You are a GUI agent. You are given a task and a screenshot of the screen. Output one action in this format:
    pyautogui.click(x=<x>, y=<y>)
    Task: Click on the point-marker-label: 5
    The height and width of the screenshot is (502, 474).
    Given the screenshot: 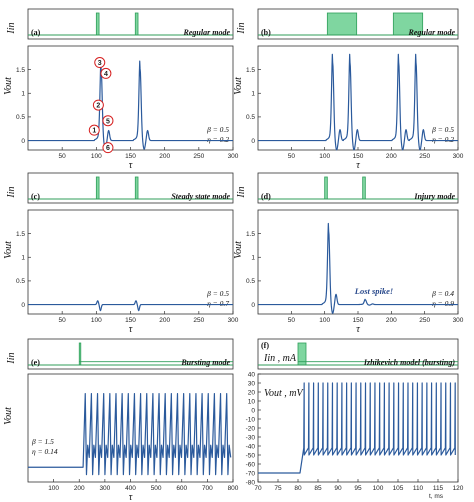 What is the action you would take?
    pyautogui.click(x=108, y=121)
    